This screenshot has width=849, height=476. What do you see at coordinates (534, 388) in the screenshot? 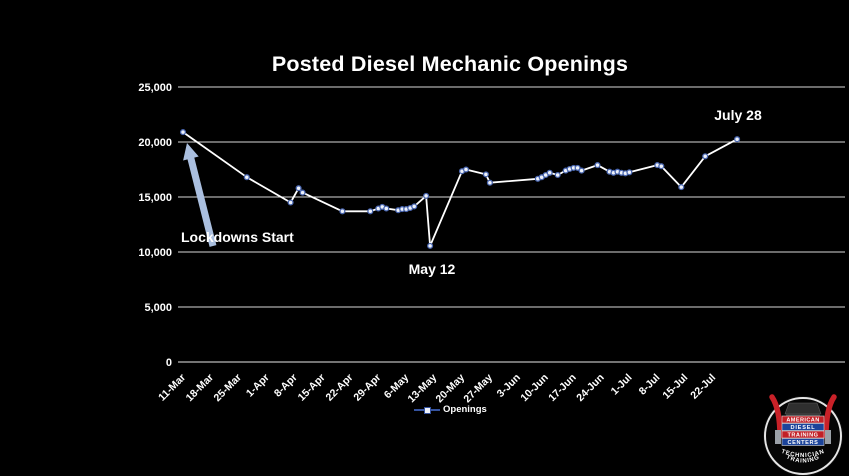
I see `x-tick-label: 10-Jun` at bounding box center [534, 388].